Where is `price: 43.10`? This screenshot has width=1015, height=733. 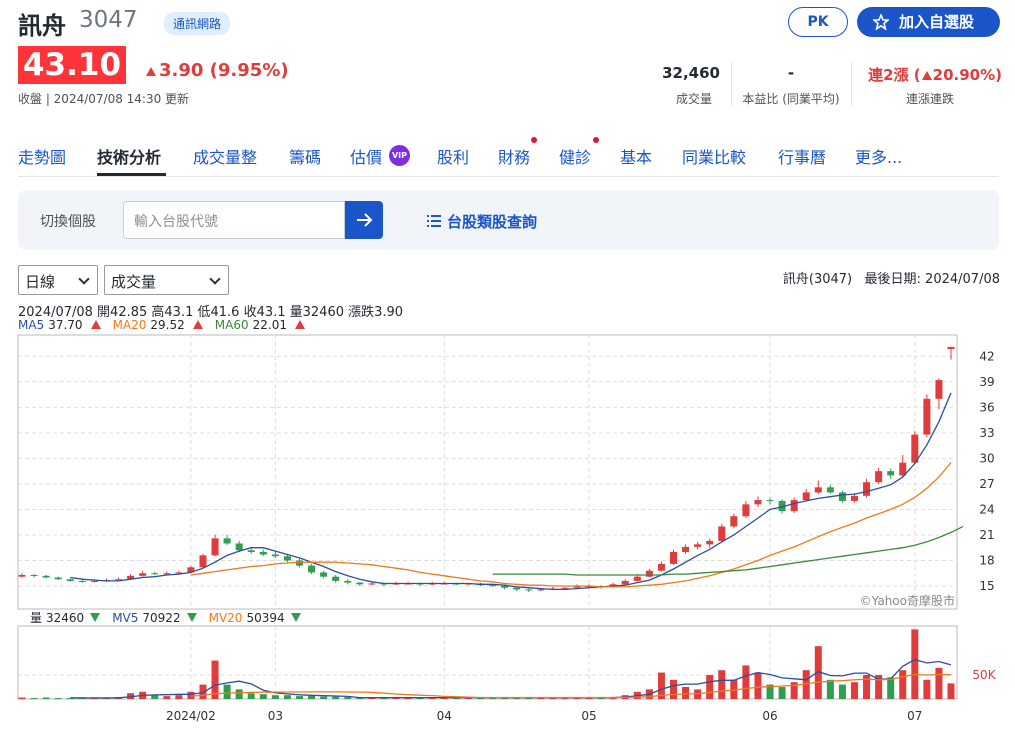
price: 43.10 is located at coordinates (72, 65).